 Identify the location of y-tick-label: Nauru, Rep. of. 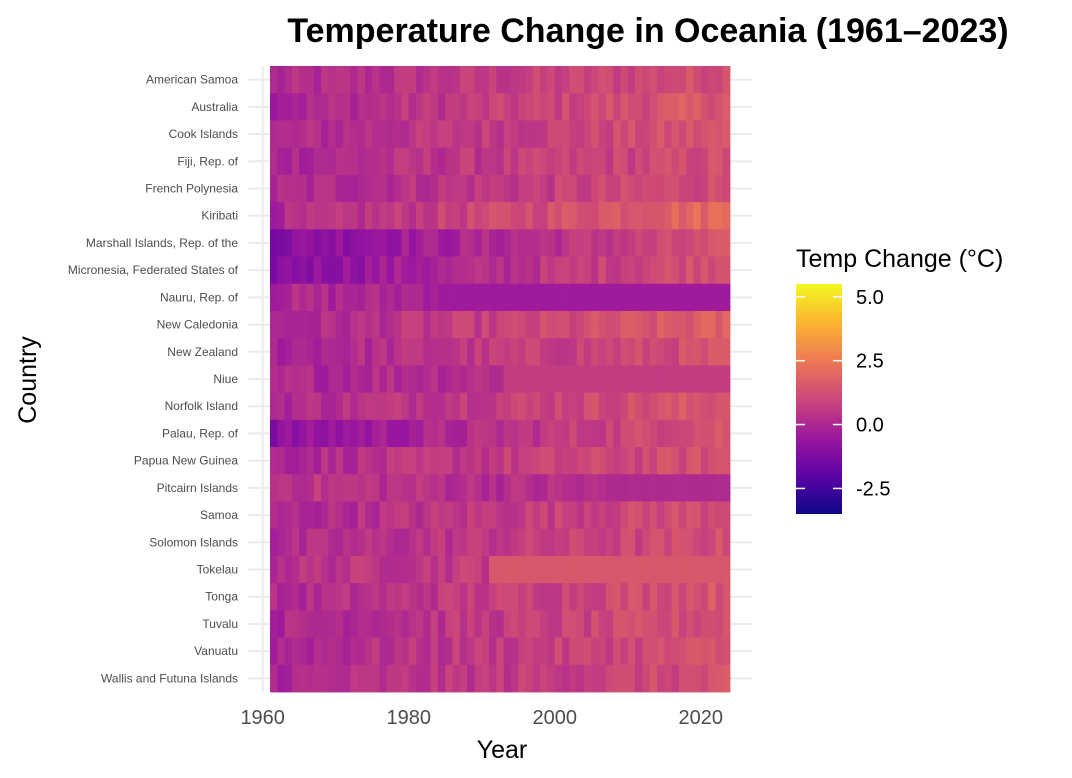
(199, 297).